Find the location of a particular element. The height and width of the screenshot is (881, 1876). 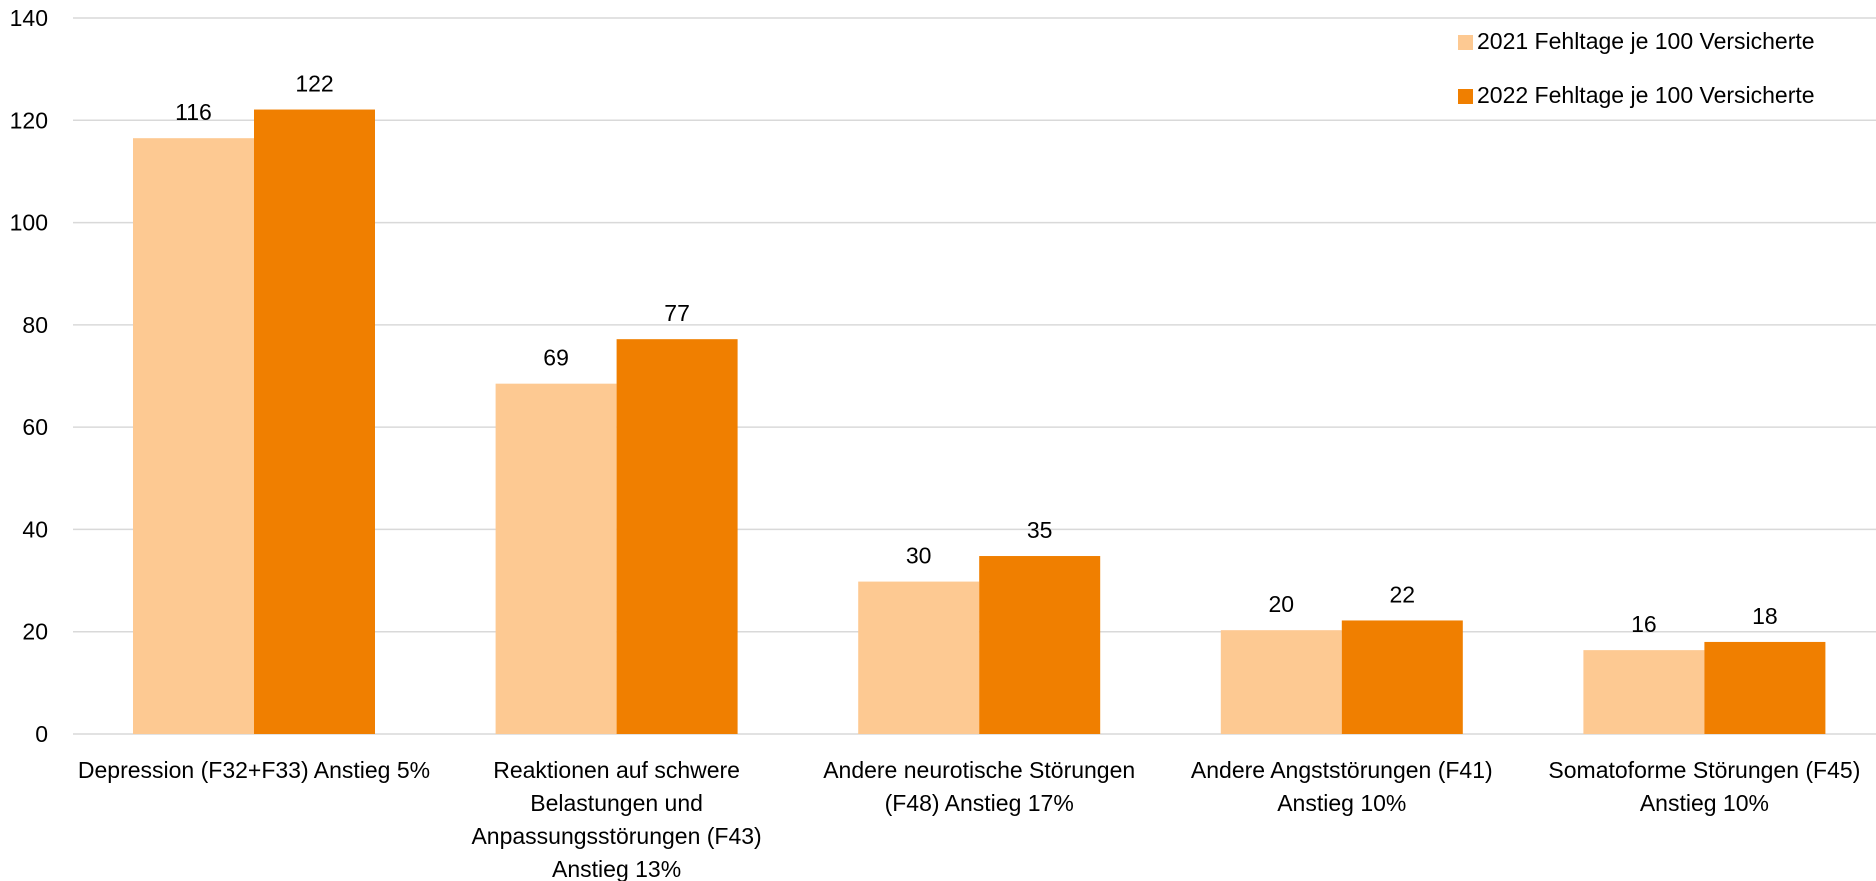

x-category-label: Depression (F32+F33) Anstieg 5% is located at coordinates (254, 770).